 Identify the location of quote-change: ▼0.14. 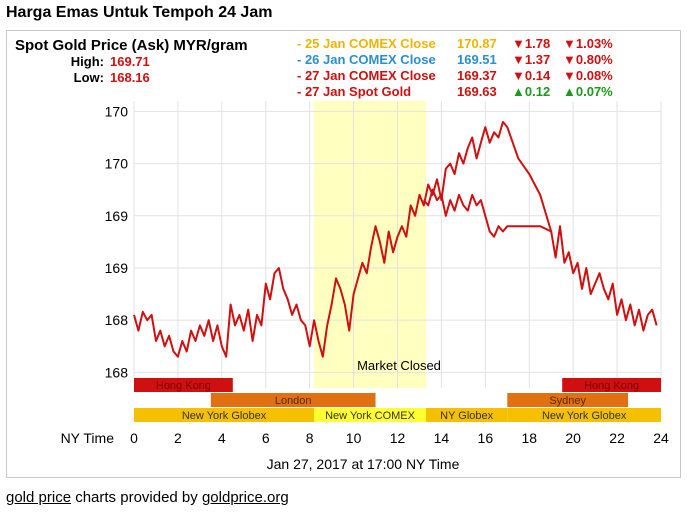
(531, 75).